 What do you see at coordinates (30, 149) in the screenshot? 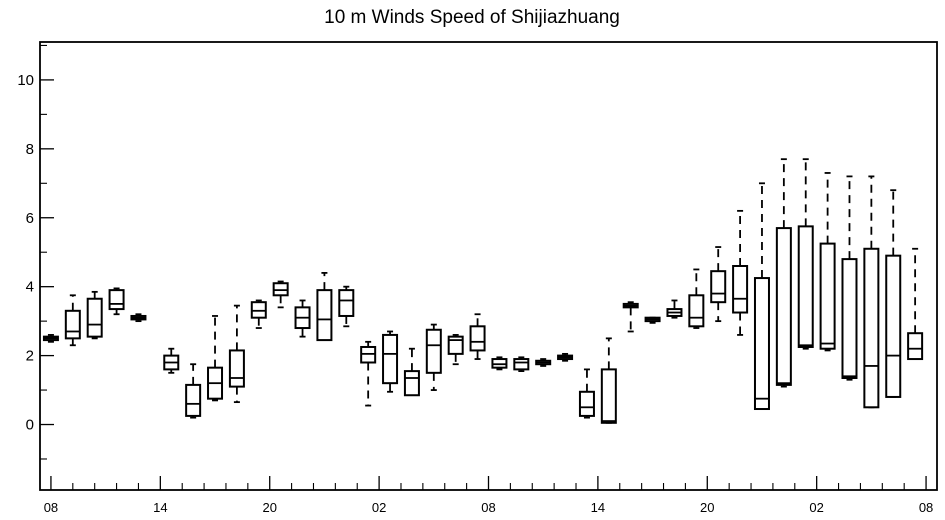
I see `y-tick-label: 8` at bounding box center [30, 149].